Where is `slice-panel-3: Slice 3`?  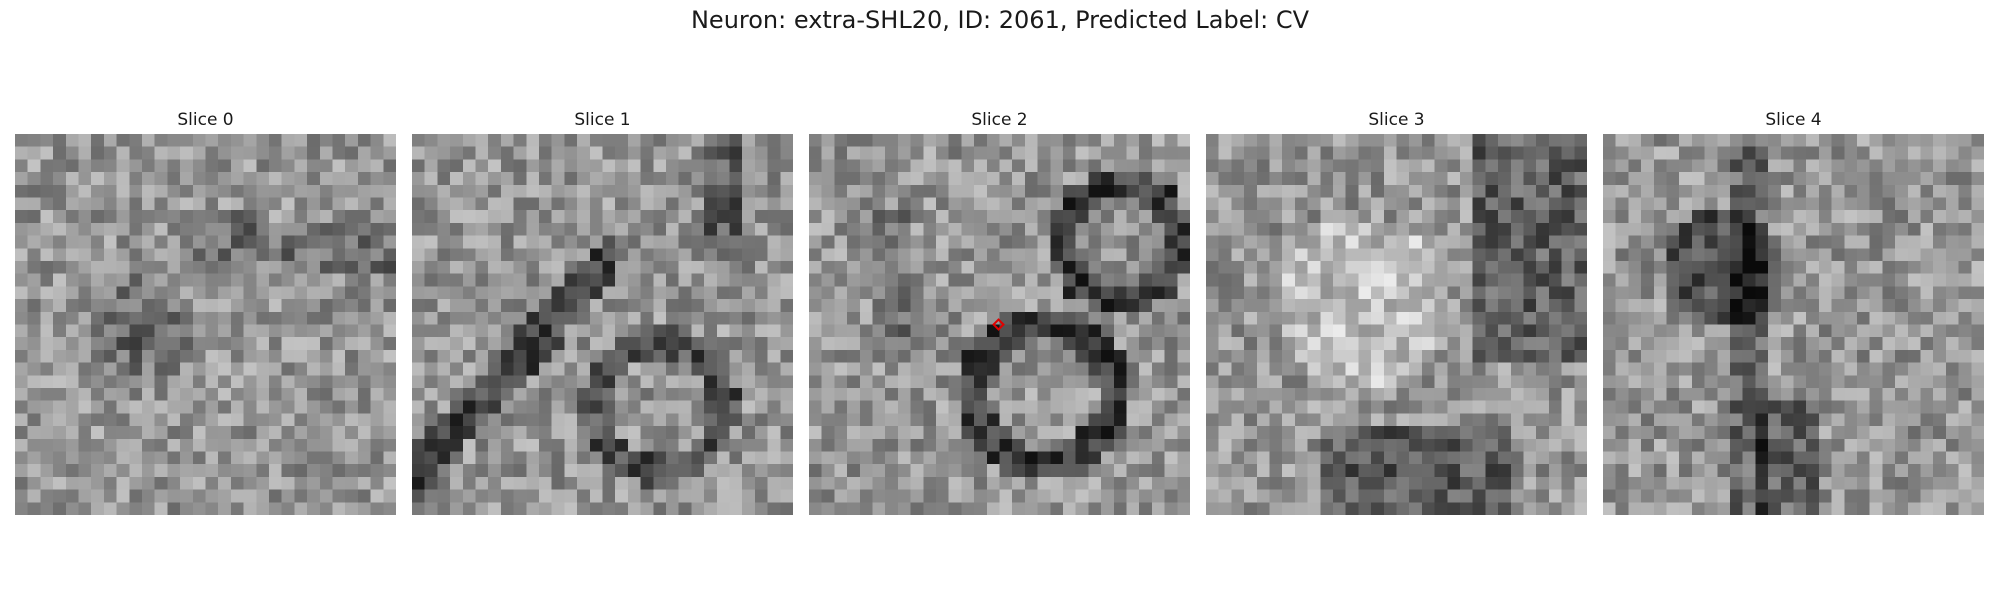 slice-panel-3: Slice 3 is located at coordinates (1396, 310).